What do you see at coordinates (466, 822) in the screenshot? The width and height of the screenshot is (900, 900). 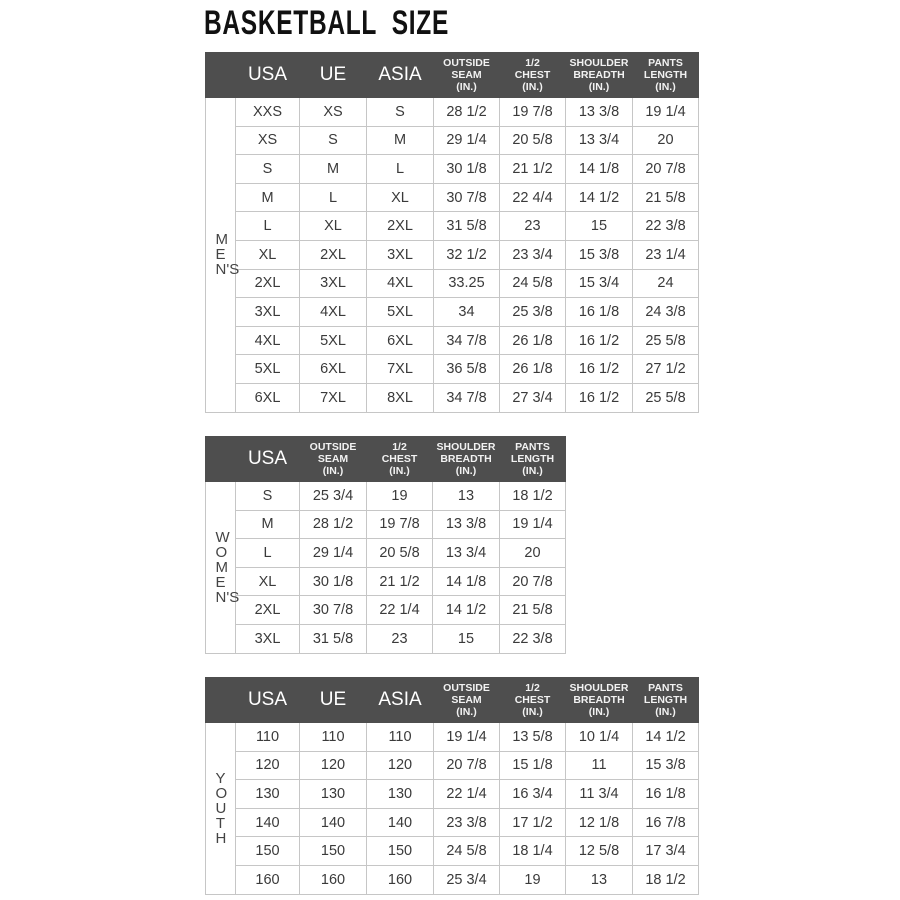 I see `table-cell: 23 3/8` at bounding box center [466, 822].